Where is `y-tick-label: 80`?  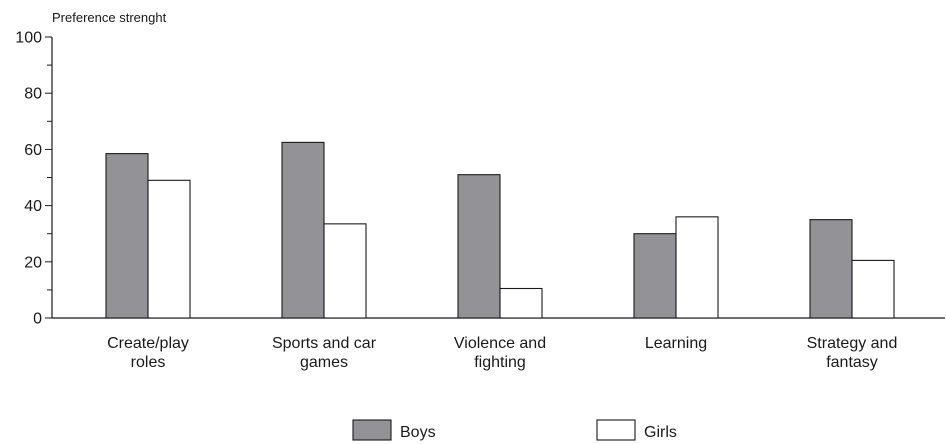 y-tick-label: 80 is located at coordinates (33, 94).